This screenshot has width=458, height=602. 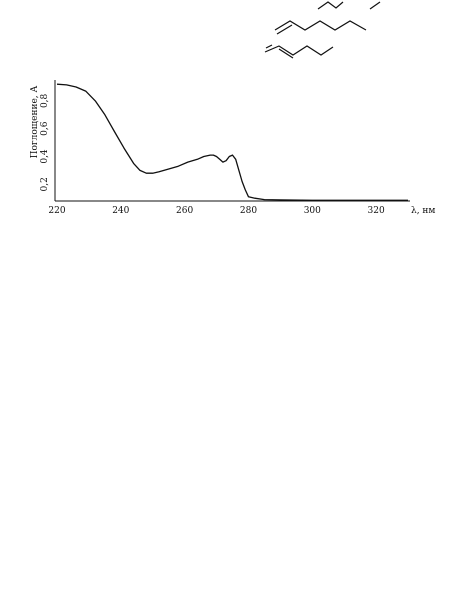 I want to click on structure-long-chain, so click(x=320, y=27).